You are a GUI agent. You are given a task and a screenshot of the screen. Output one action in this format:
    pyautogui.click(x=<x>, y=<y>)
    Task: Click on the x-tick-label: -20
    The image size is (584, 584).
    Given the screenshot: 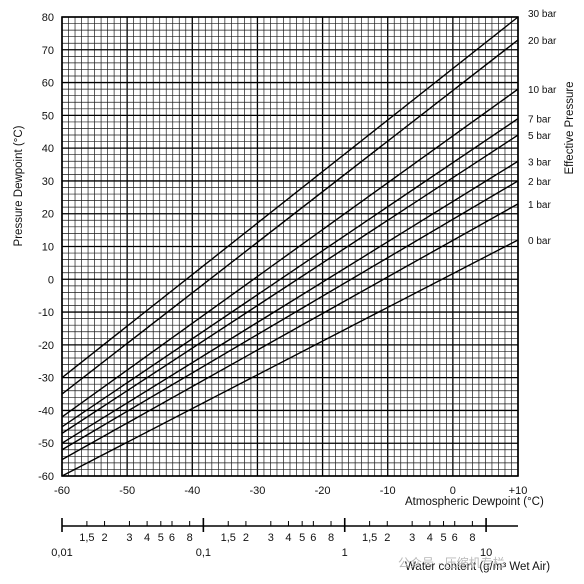 What is the action you would take?
    pyautogui.click(x=323, y=491)
    